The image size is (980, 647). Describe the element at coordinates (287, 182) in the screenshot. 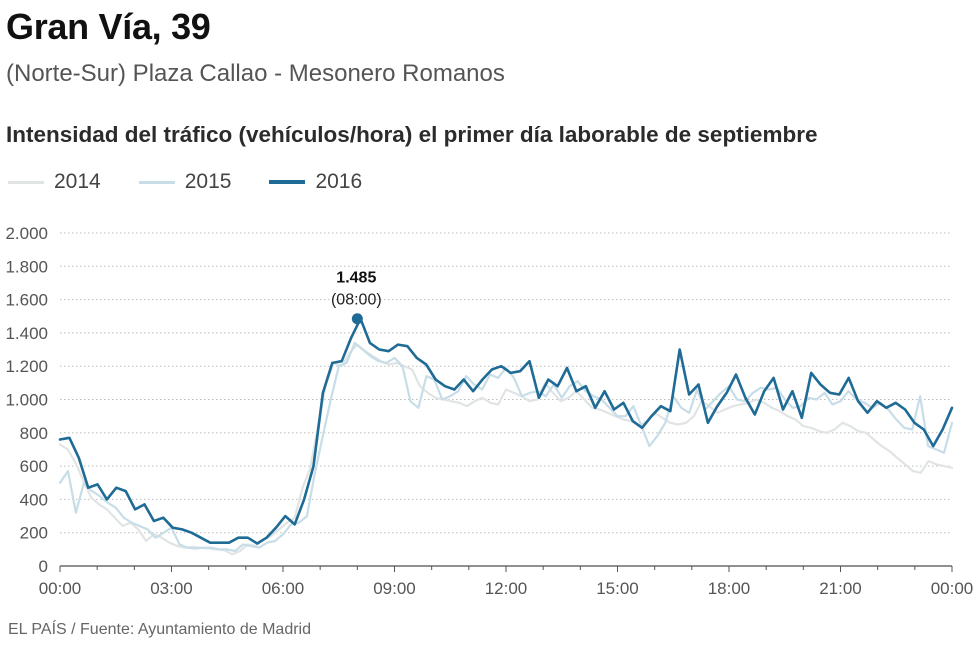

I see `legend-swatch-2016` at that location.